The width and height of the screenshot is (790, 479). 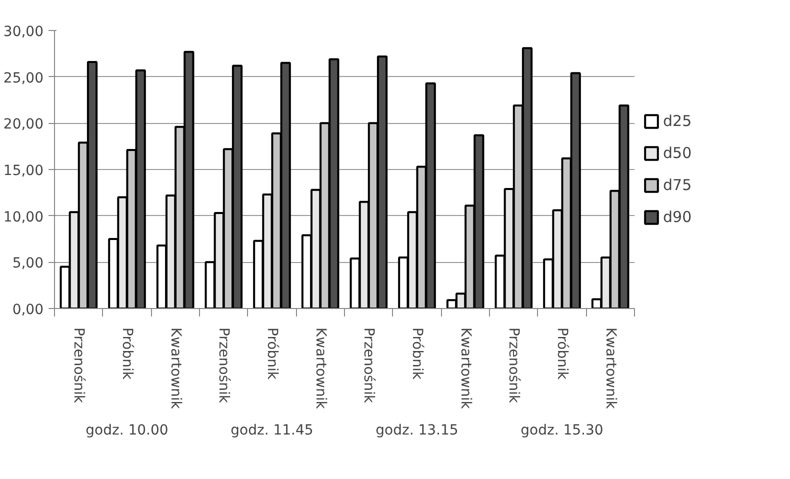 I want to click on text: godz. 15.30, so click(x=562, y=430).